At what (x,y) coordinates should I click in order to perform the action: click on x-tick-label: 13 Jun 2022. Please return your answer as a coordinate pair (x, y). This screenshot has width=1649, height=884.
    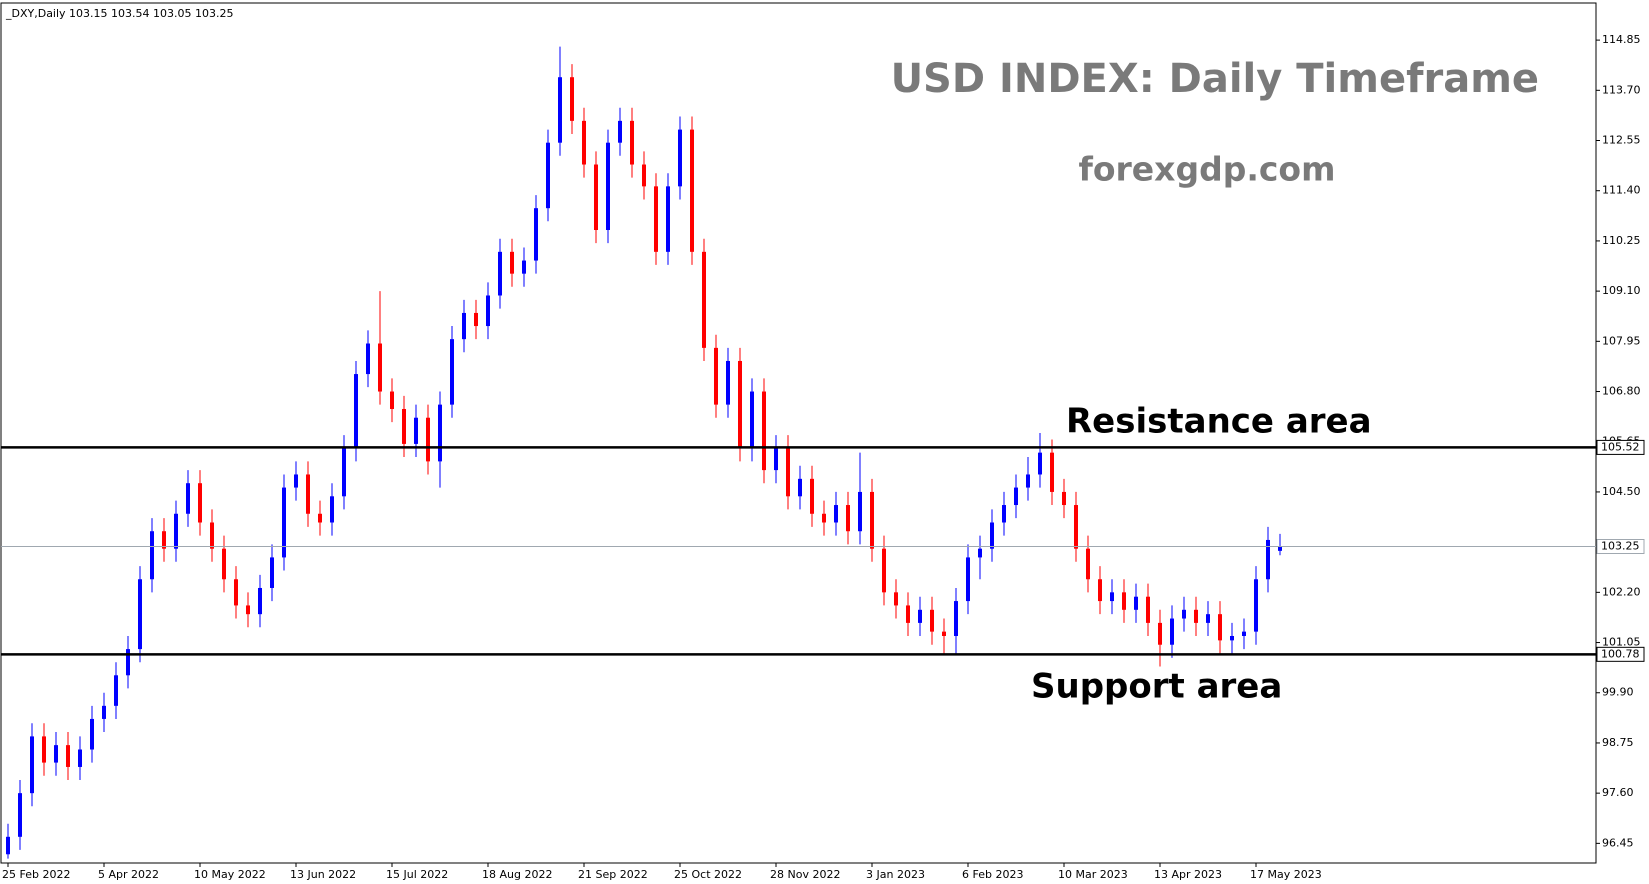
    Looking at the image, I should click on (323, 874).